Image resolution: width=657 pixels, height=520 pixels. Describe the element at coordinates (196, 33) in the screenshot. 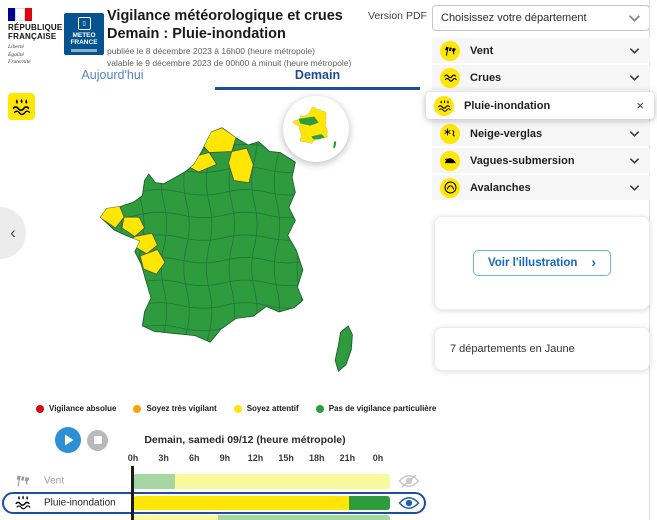

I see `page-title-line2: Demain : Pluie-inondation` at that location.